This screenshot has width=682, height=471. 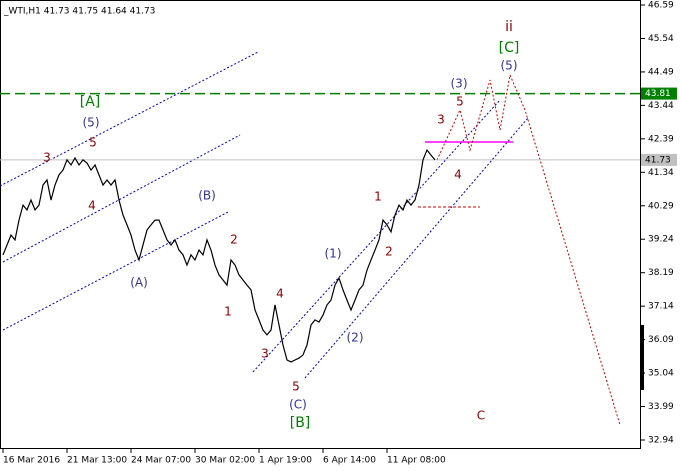 What do you see at coordinates (661, 173) in the screenshot?
I see `y-tick-label: 41.34` at bounding box center [661, 173].